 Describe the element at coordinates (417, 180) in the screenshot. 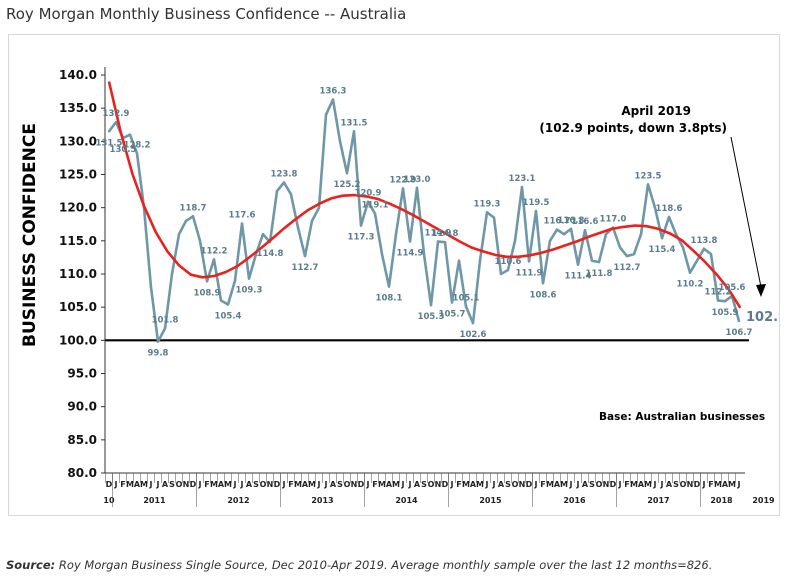

I see `point-label: 123.0` at that location.